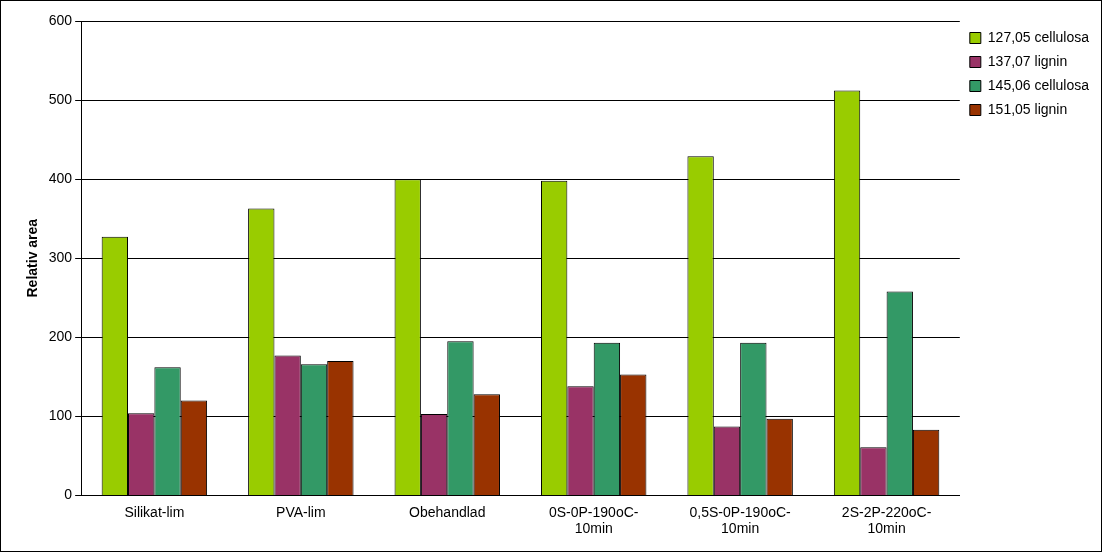 This screenshot has height=552, width=1102. What do you see at coordinates (1038, 84) in the screenshot?
I see `legend-label: 145,06 cellulosa` at bounding box center [1038, 84].